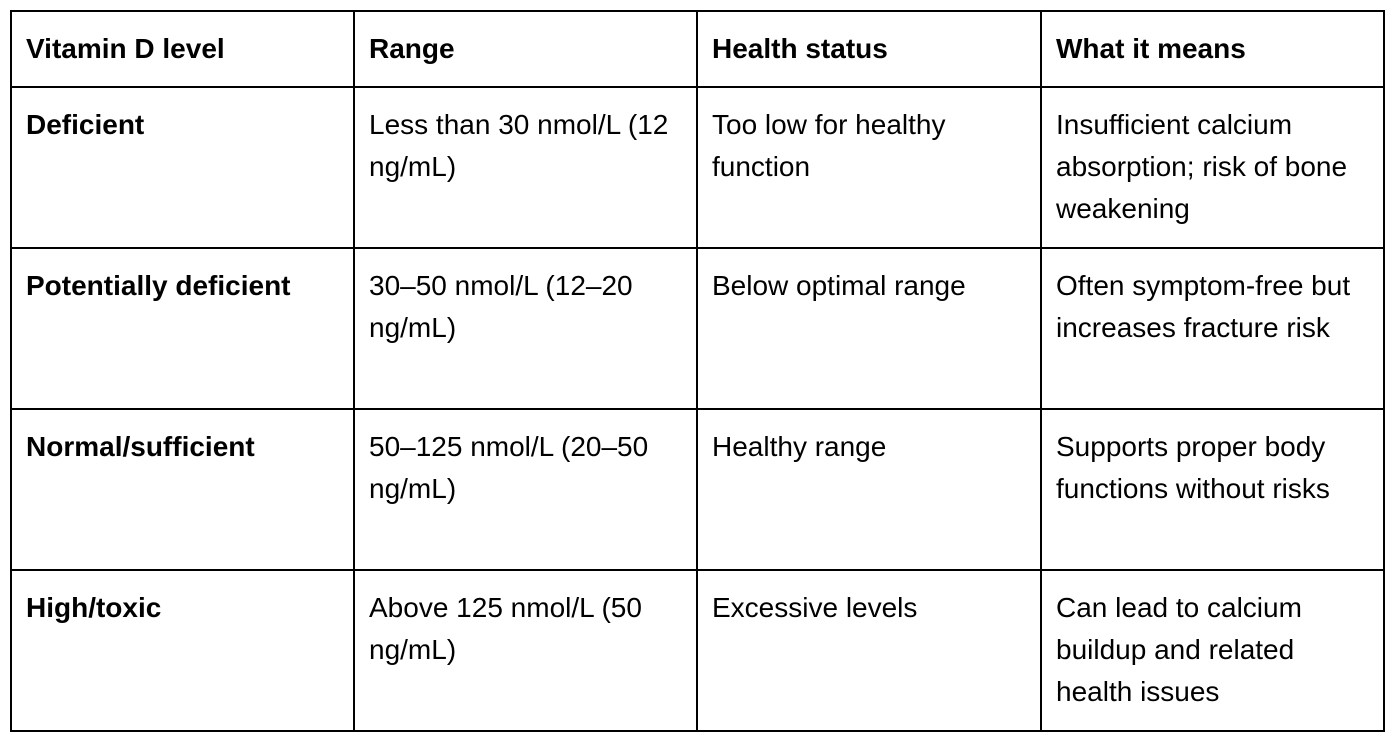 The width and height of the screenshot is (1392, 745). Describe the element at coordinates (182, 167) in the screenshot. I see `level-cell: Deficient` at that location.